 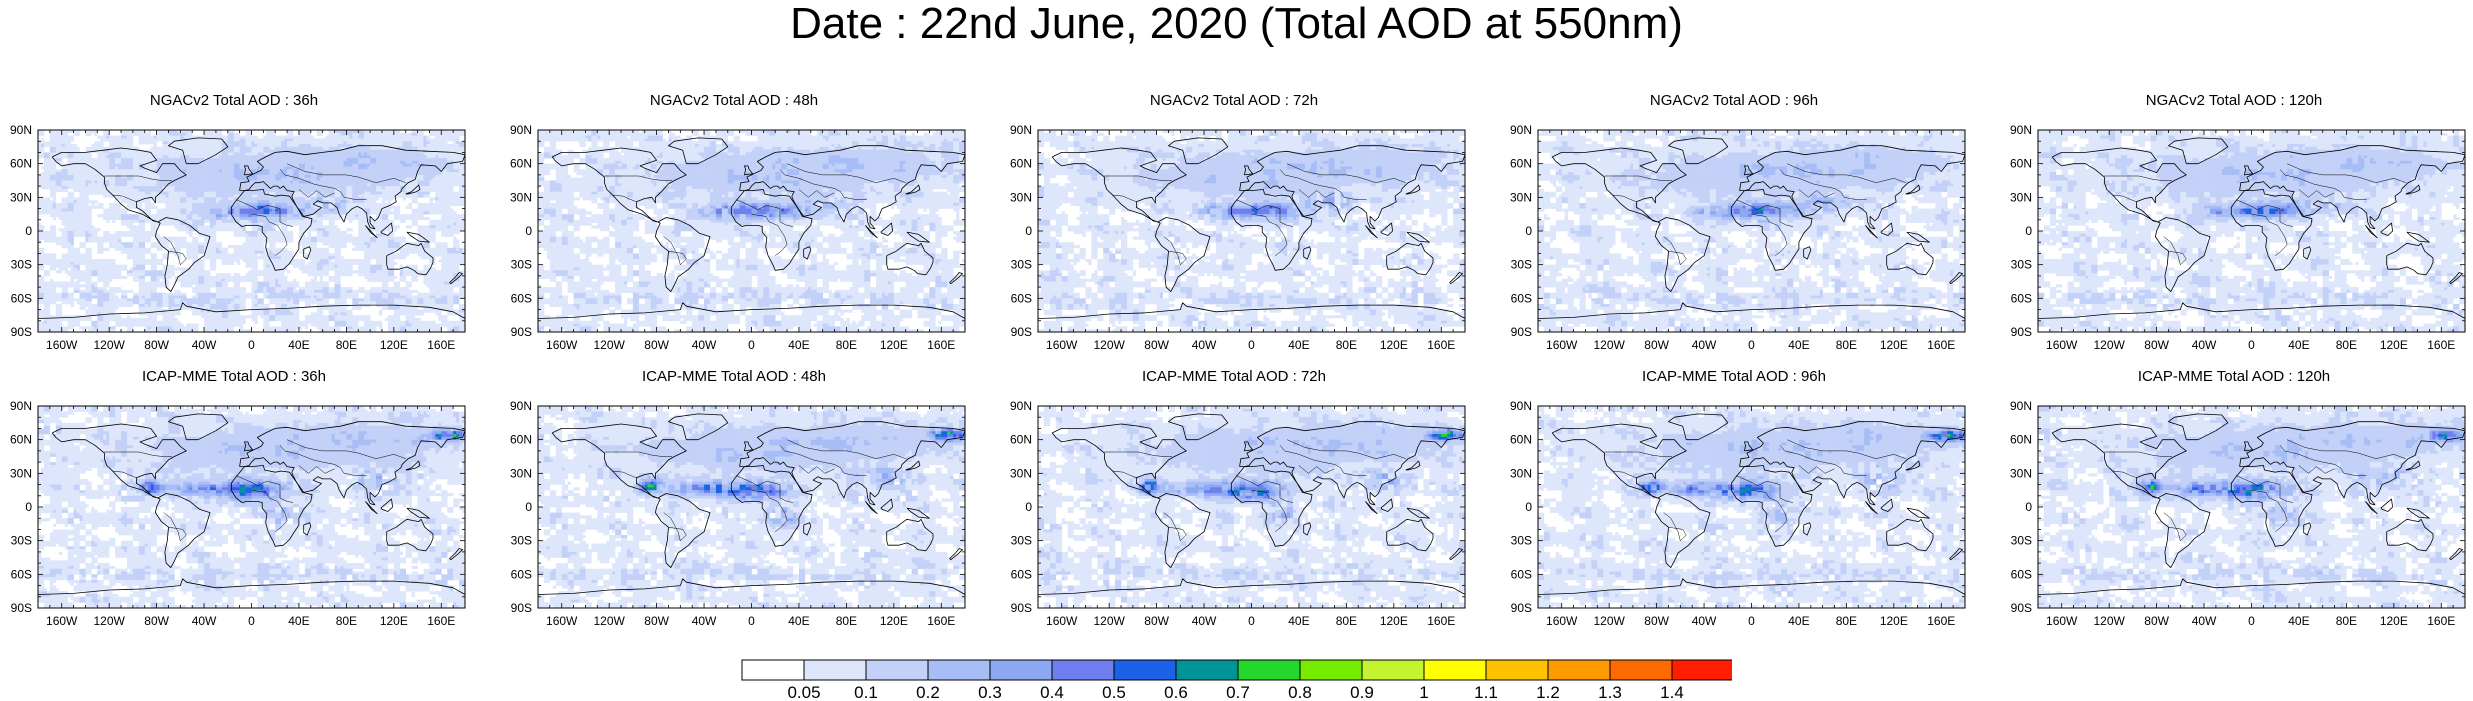 I want to click on panel-title: NGACv2 Total AOD : 48h, so click(x=734, y=101).